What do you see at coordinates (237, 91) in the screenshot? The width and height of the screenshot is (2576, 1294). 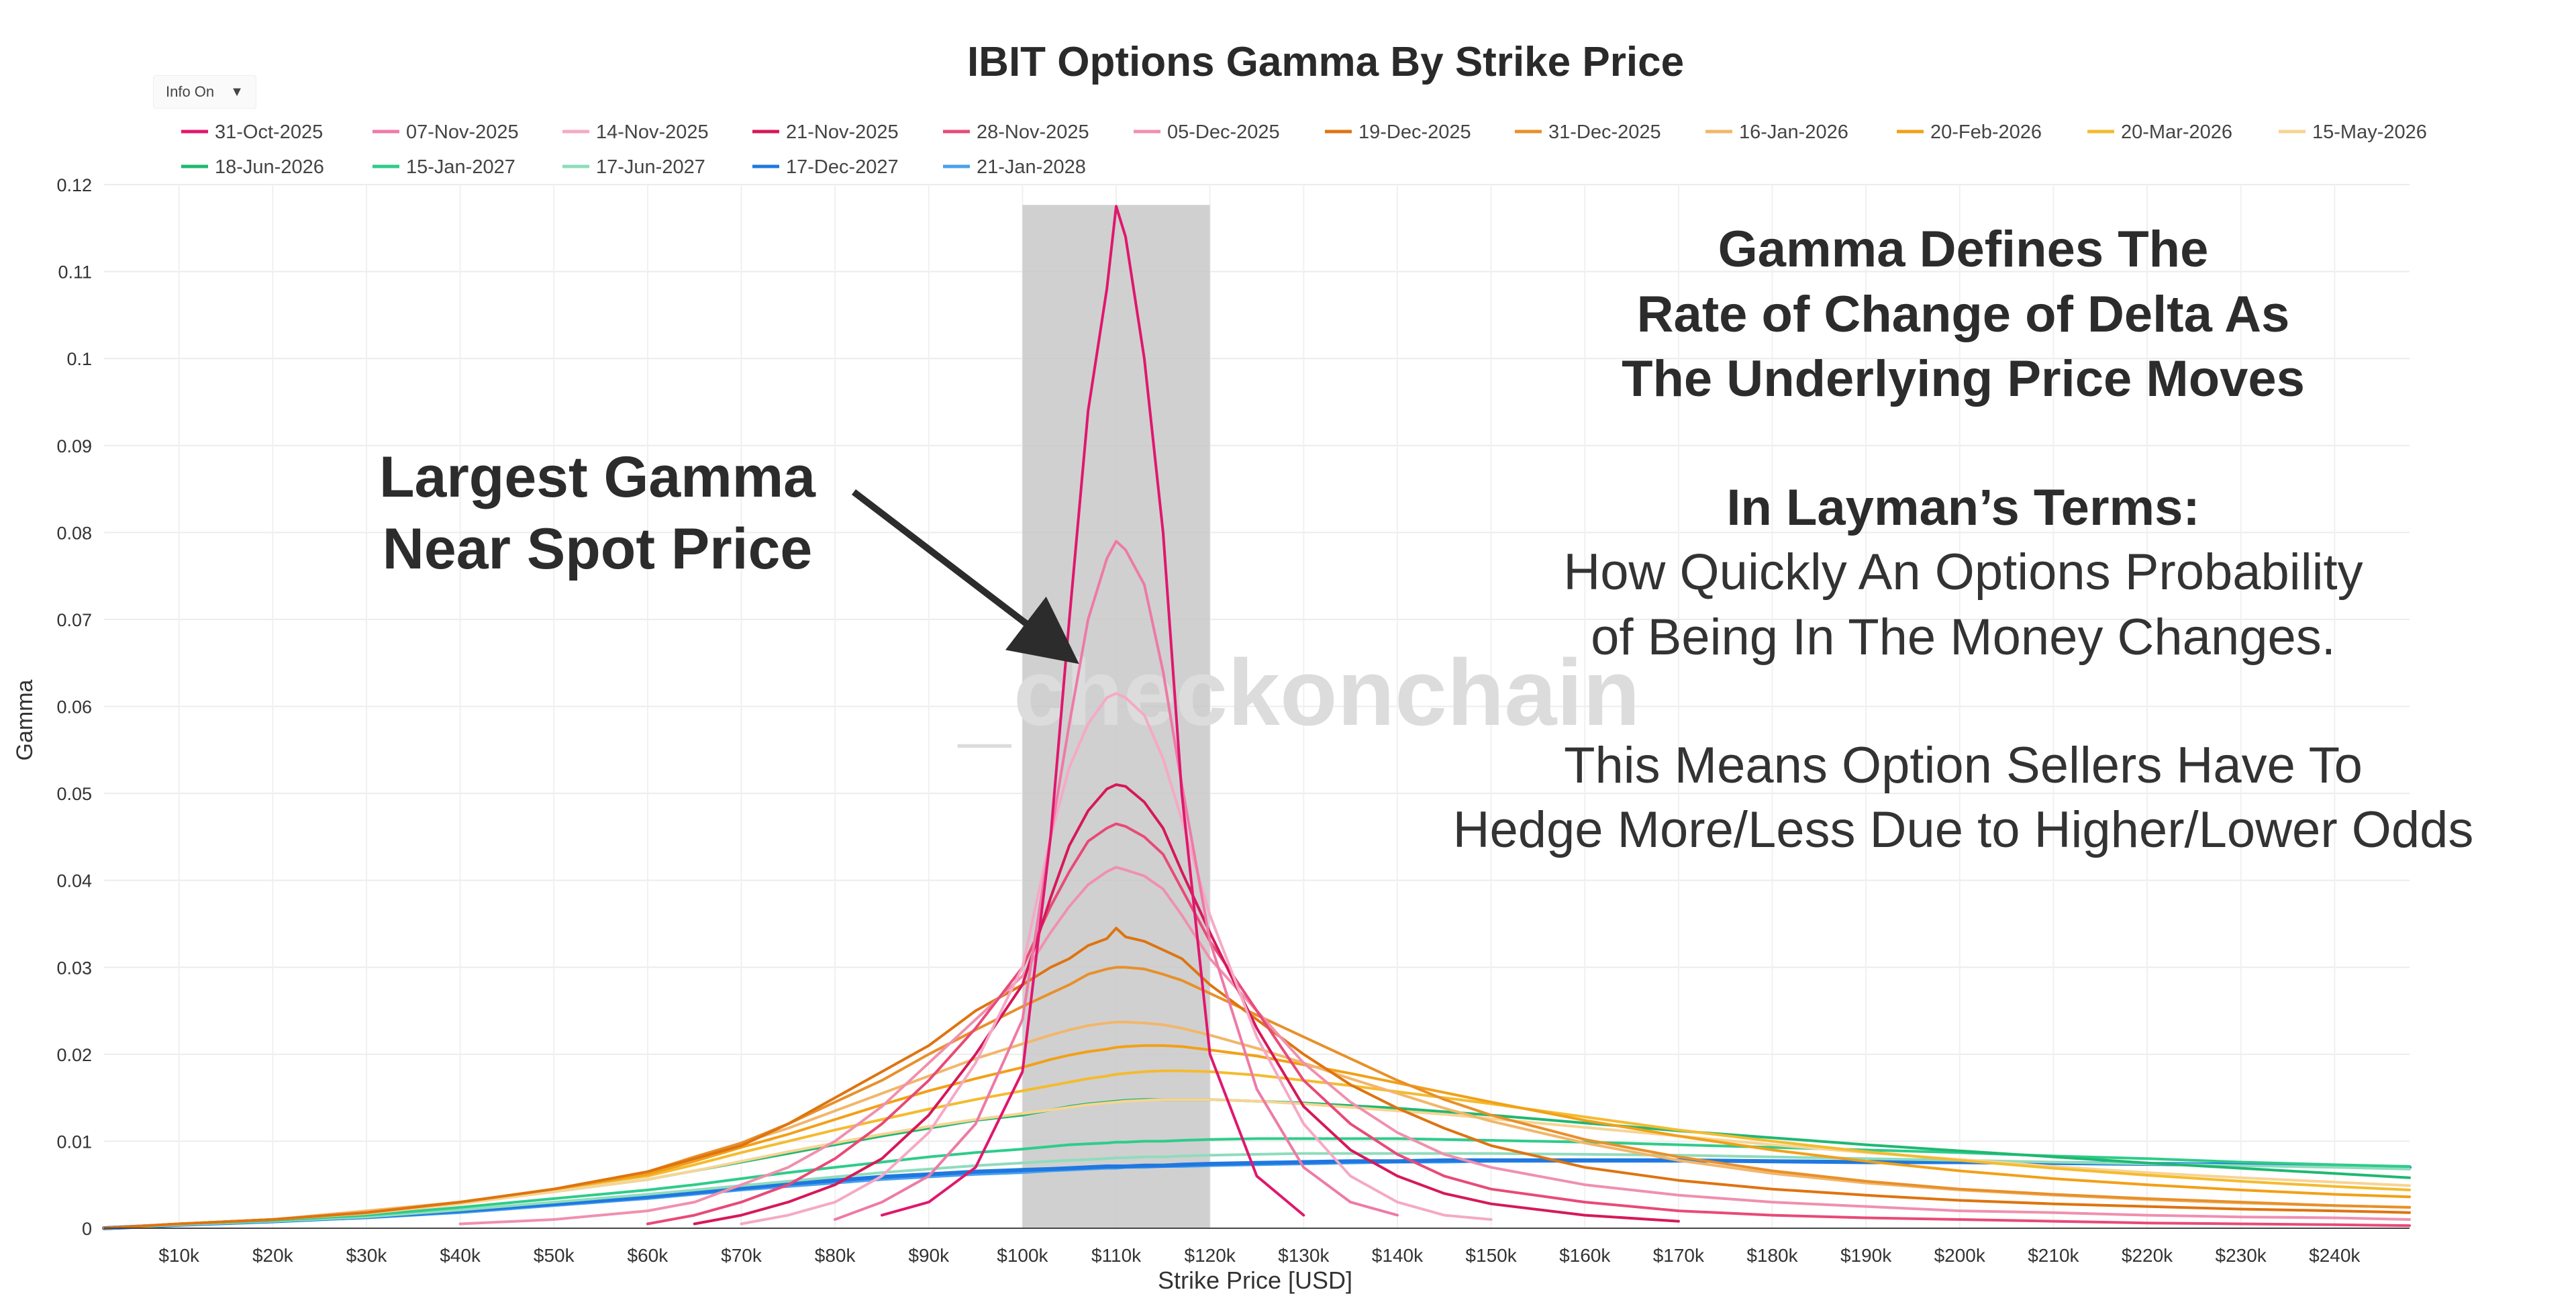 I see `chevron-down-icon: ▼` at bounding box center [237, 91].